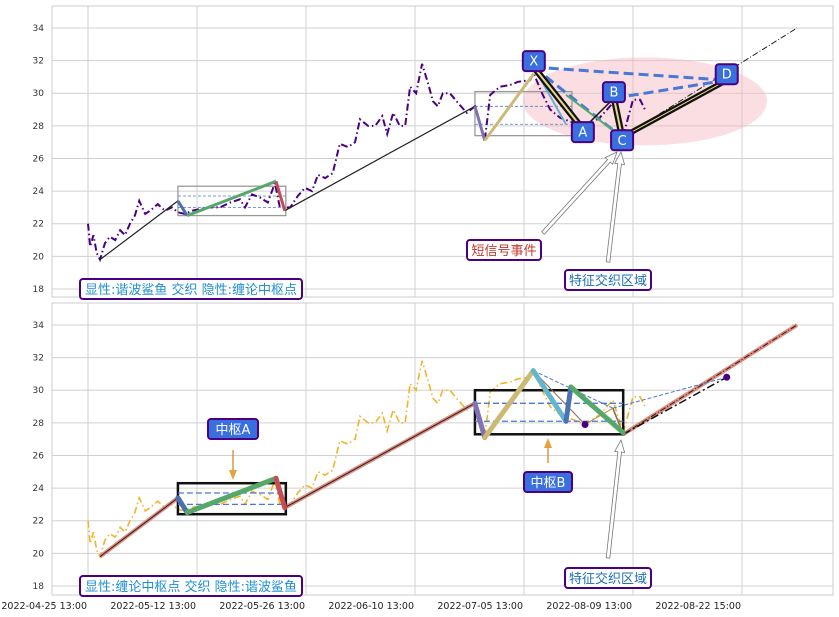 Image resolution: width=839 pixels, height=617 pixels. I want to click on feature-zone-annotation-top: 特征交织区域, so click(608, 280).